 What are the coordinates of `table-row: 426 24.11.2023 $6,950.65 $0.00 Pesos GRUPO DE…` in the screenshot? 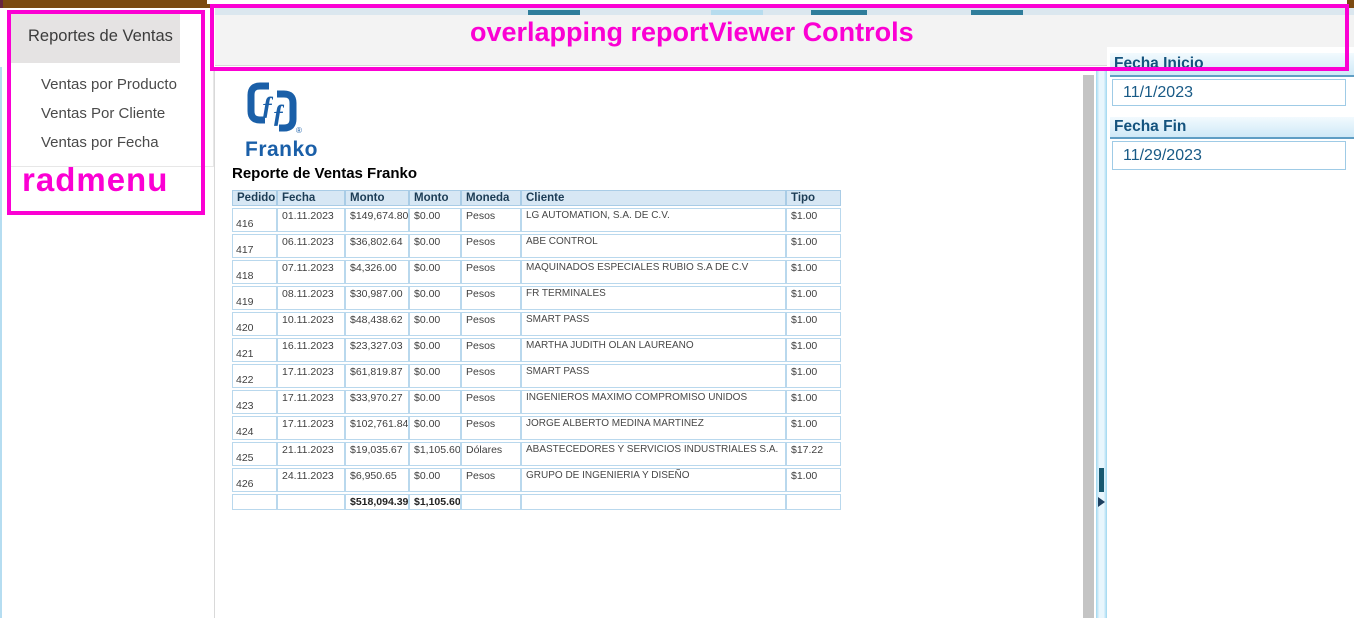 It's located at (536, 480).